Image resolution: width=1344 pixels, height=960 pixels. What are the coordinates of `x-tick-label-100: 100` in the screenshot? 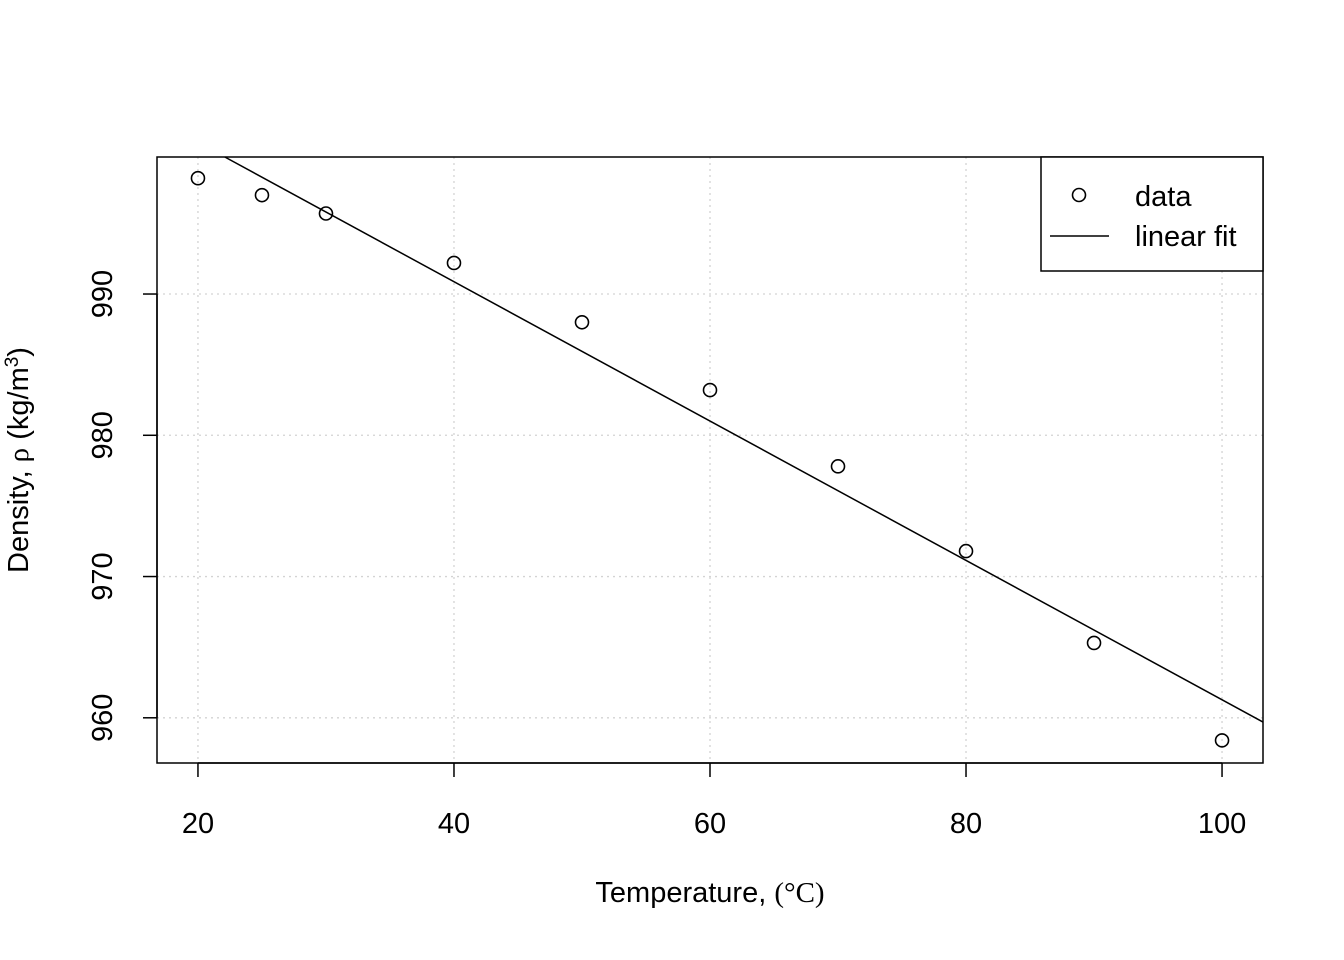 It's located at (1222, 824).